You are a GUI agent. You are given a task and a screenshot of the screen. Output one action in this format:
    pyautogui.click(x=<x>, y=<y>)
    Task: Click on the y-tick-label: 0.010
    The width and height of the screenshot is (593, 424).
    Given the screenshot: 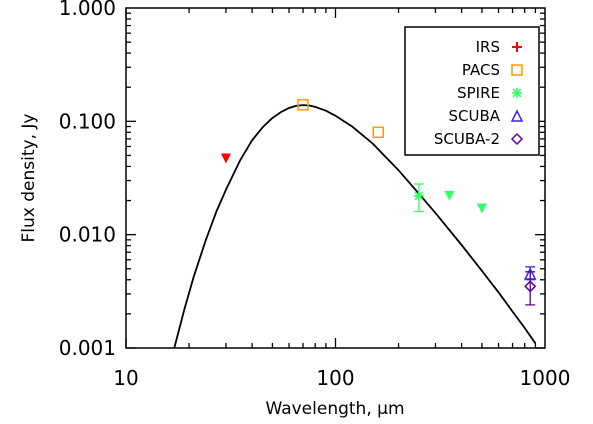 What is the action you would take?
    pyautogui.click(x=87, y=235)
    